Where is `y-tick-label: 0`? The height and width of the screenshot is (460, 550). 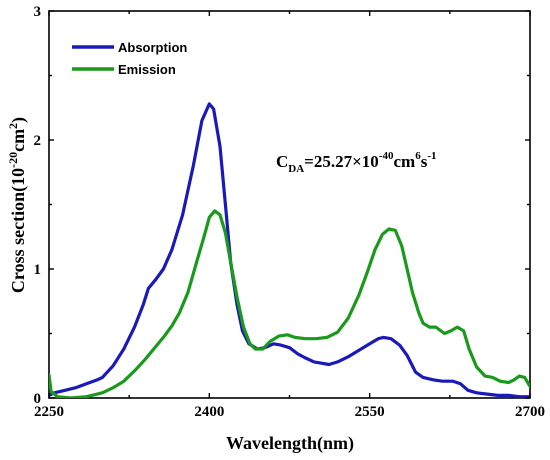
y-tick-label: 0 is located at coordinates (38, 399).